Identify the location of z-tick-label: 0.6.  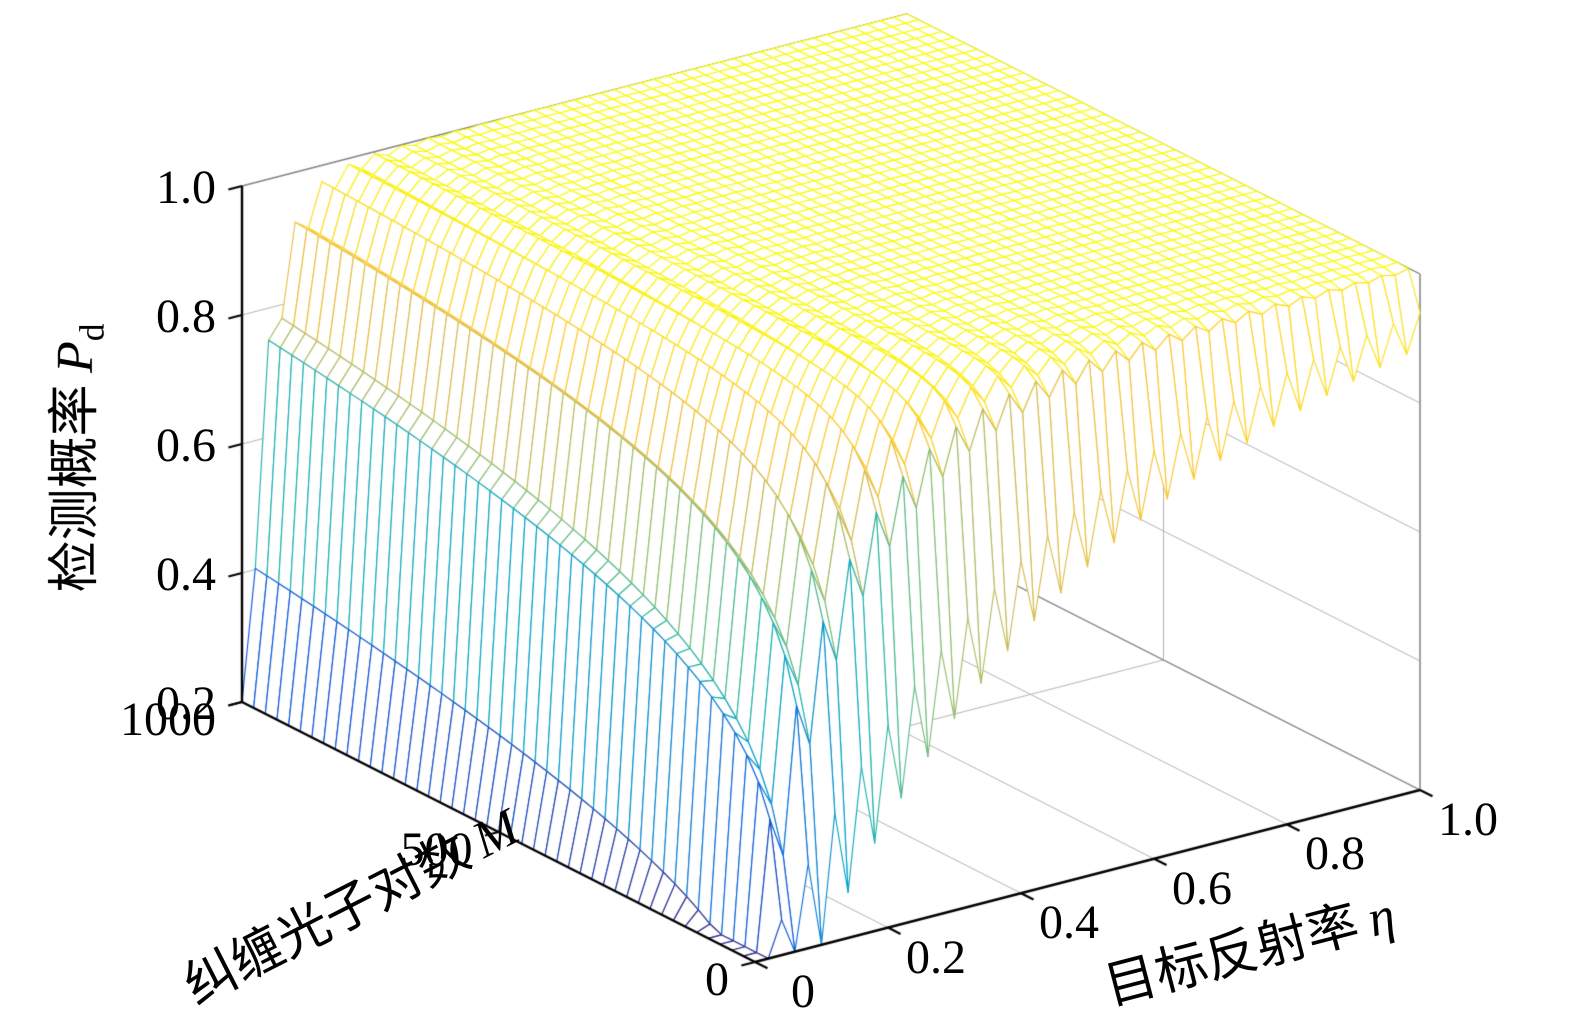
(186, 445).